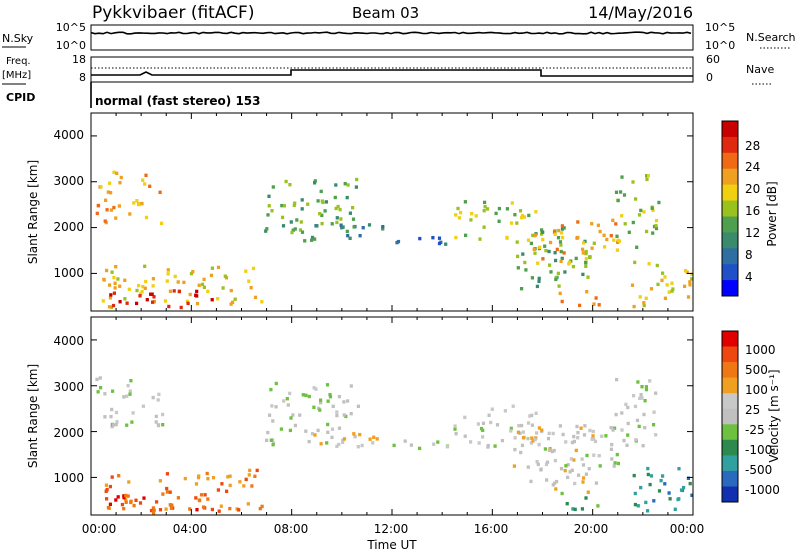 This screenshot has height=554, width=800. Describe the element at coordinates (391, 33) in the screenshot. I see `nsky-trace` at that location.